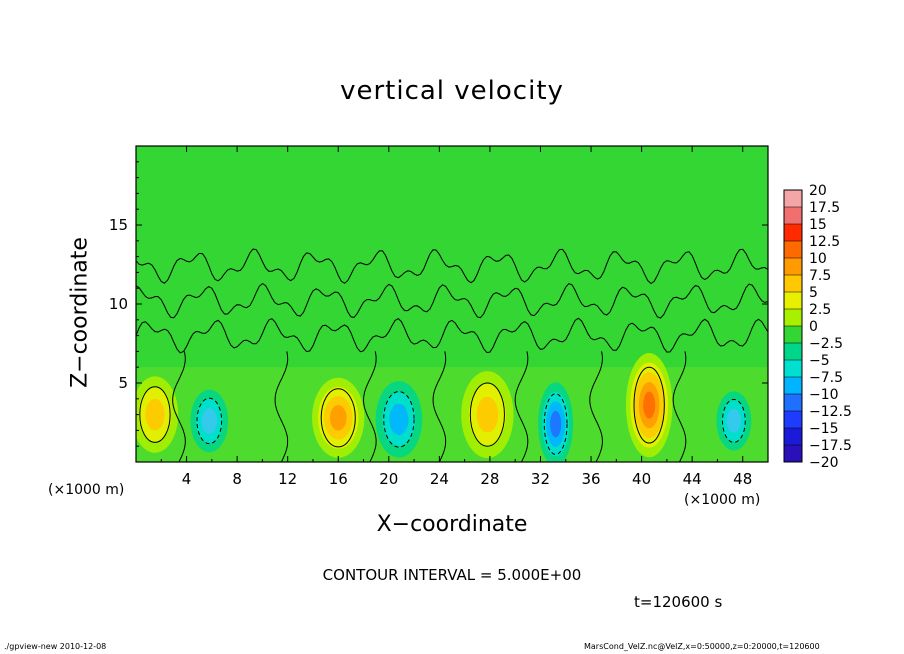 Image resolution: width=904 pixels, height=654 pixels. What do you see at coordinates (123, 383) in the screenshot?
I see `y-tick-label: 5` at bounding box center [123, 383].